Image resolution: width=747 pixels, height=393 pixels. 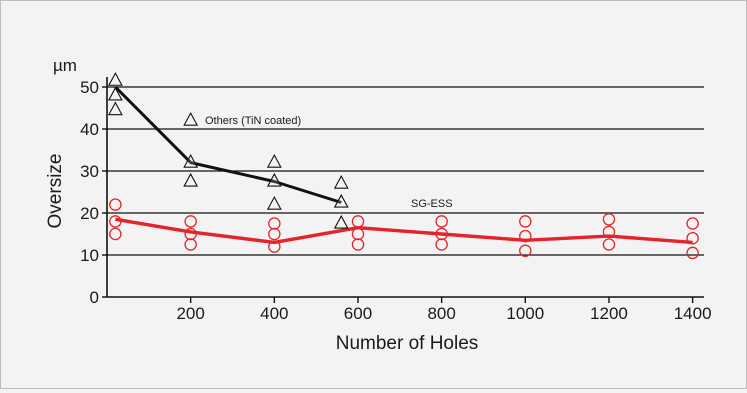 What do you see at coordinates (274, 313) in the screenshot?
I see `x-tick-label-400: 400` at bounding box center [274, 313].